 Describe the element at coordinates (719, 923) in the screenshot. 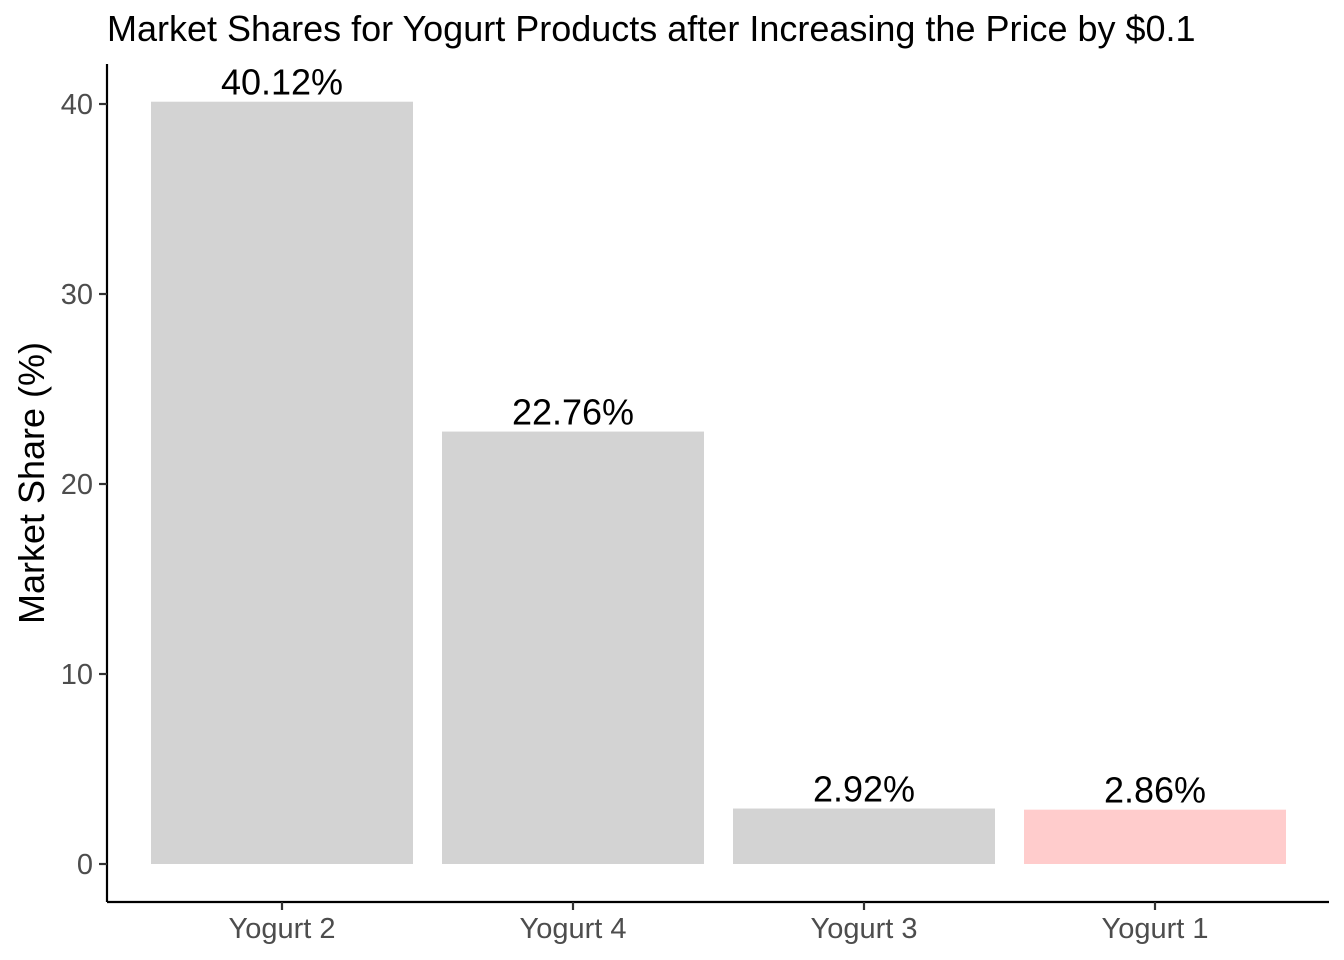

I see `x-axis-ticks: Yogurt 2 Yogurt 4 Yogurt 3 Yogurt 1` at that location.